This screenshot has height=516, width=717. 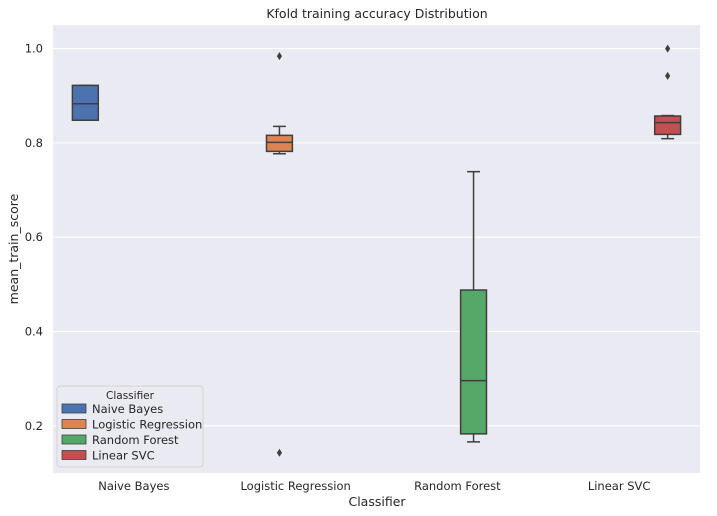 What do you see at coordinates (147, 425) in the screenshot?
I see `legend-label: Logistic Regression` at bounding box center [147, 425].